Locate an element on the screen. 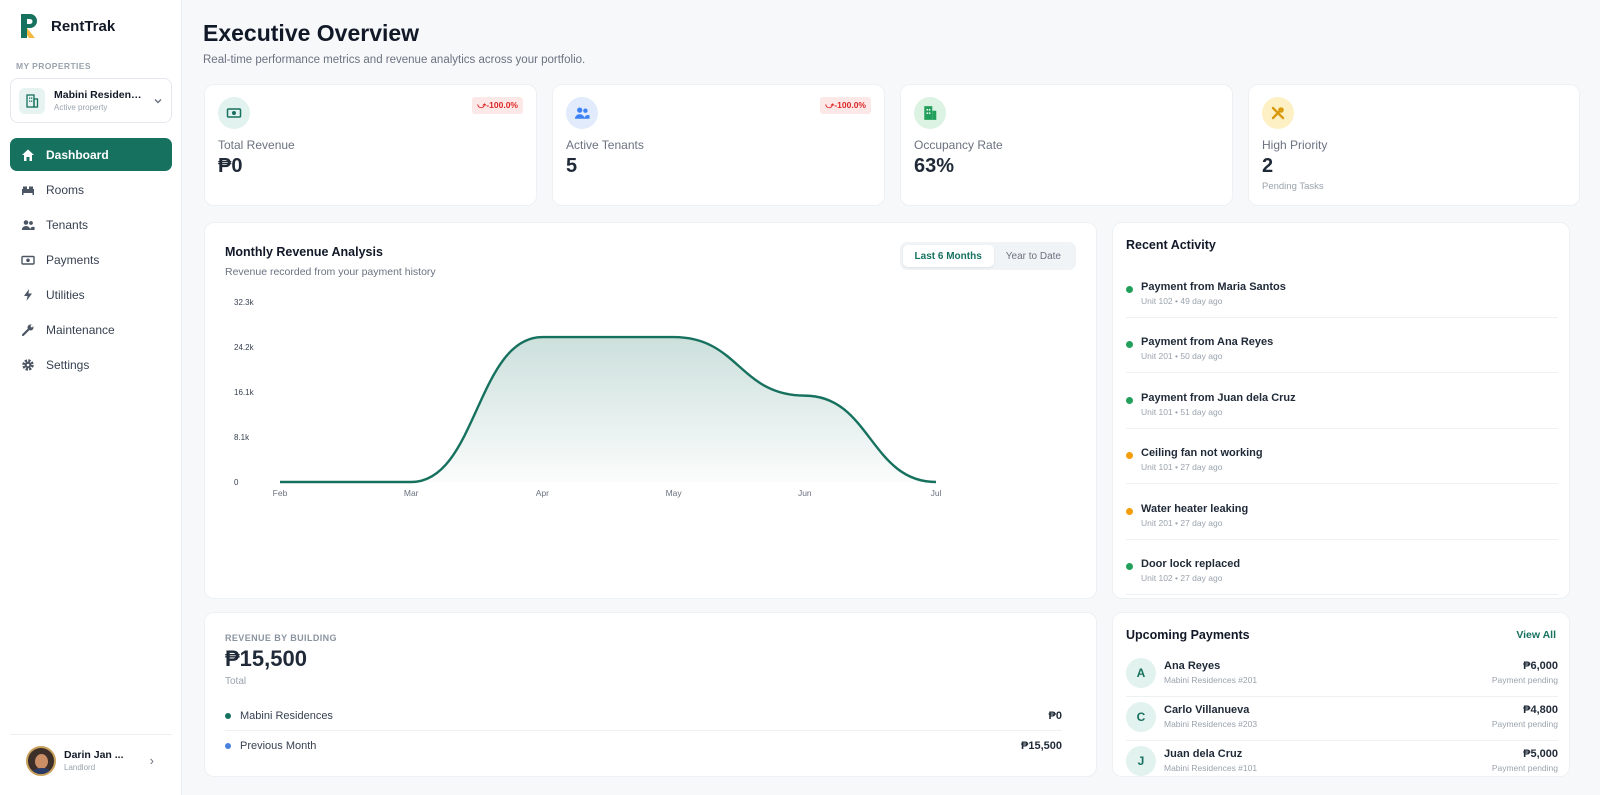 This screenshot has height=795, width=1600. y-tick-label: 8.1k is located at coordinates (242, 437).